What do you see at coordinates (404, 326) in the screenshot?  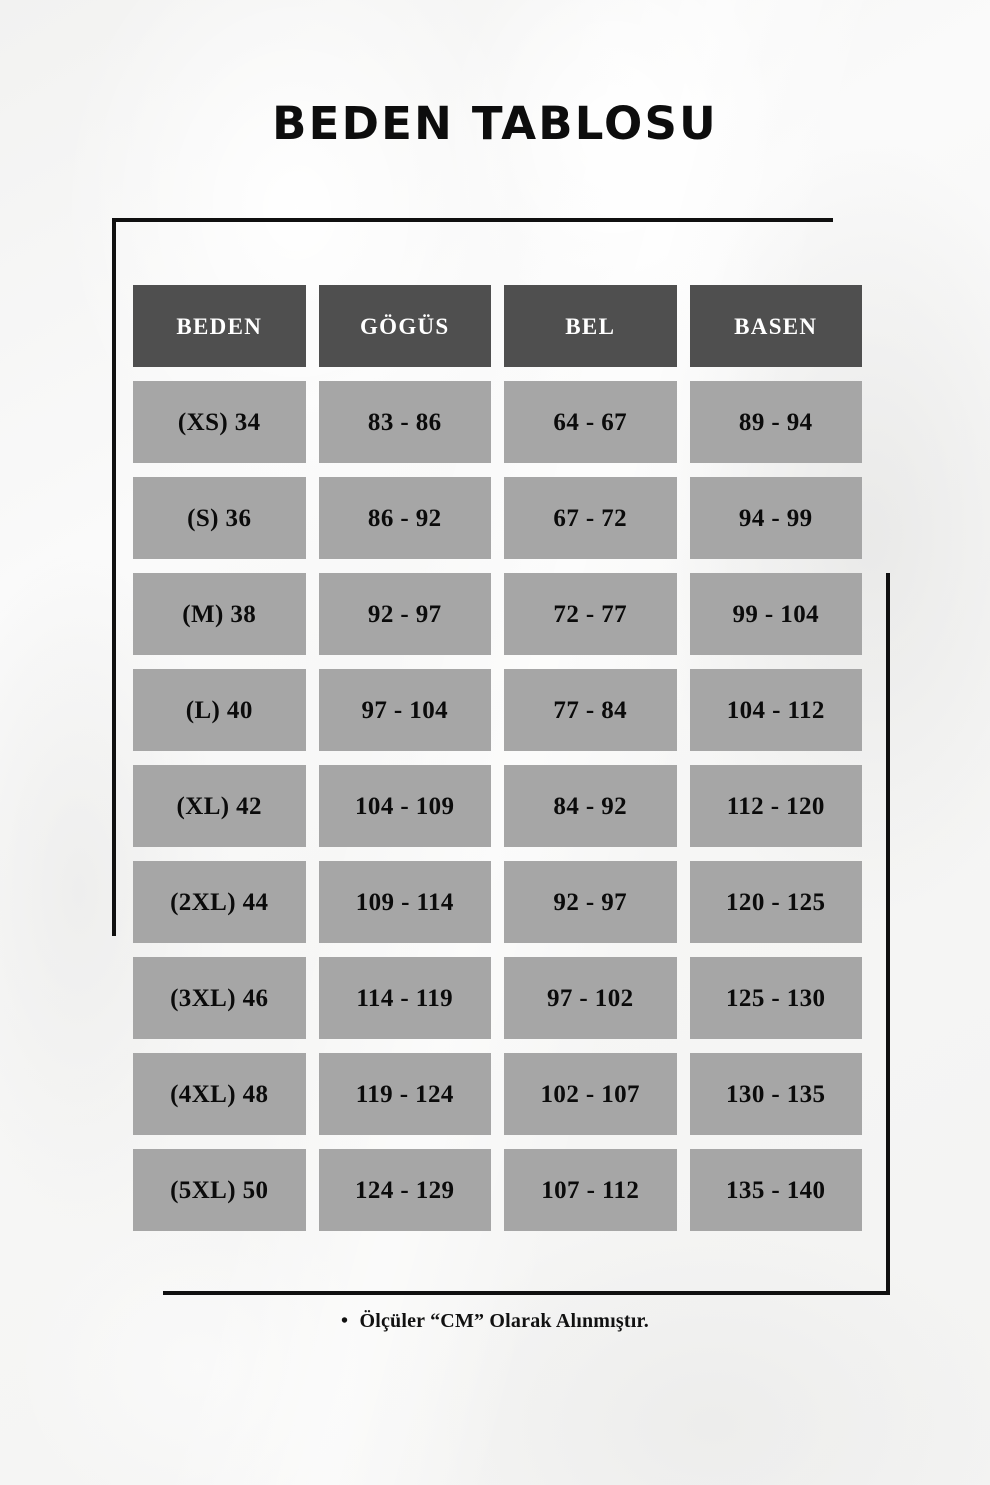 I see `column-header-gogus: GÖGÜS` at bounding box center [404, 326].